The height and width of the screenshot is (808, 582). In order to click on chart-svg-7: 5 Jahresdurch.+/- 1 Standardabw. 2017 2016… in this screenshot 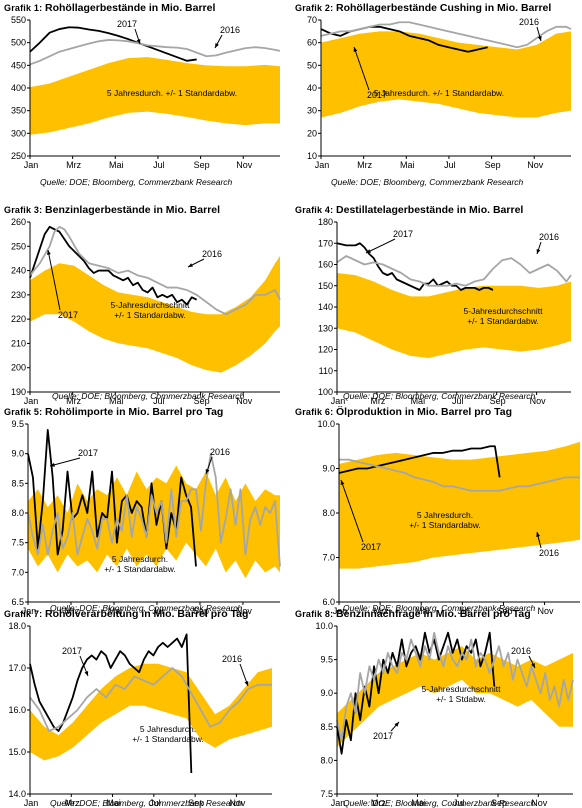, I will do `click(140, 714)`.